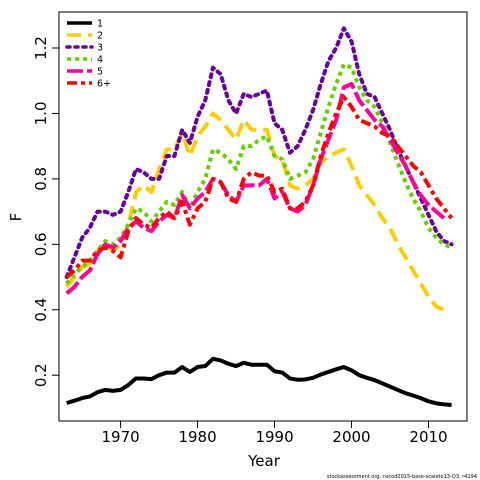 This screenshot has width=480, height=480. What do you see at coordinates (85, 60) in the screenshot?
I see `legend-item-4: 4` at bounding box center [85, 60].